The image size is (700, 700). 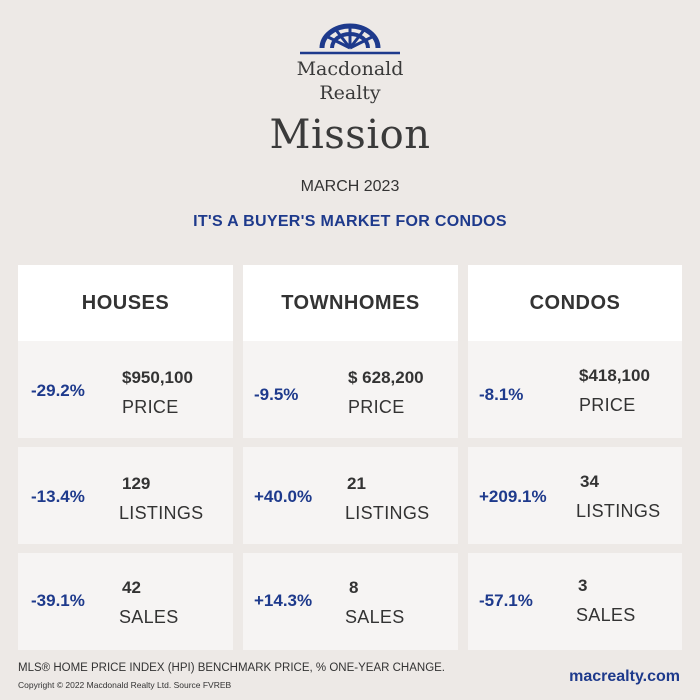 I want to click on townhomes-sales-label: SALES, so click(x=375, y=617).